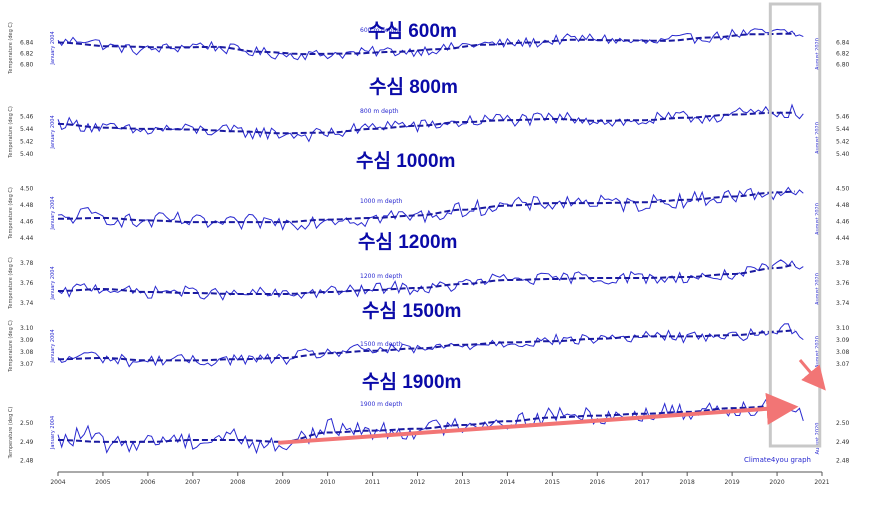 The width and height of the screenshot is (879, 511). Describe the element at coordinates (27, 116) in the screenshot. I see `y-tick-left: 5.46` at that location.